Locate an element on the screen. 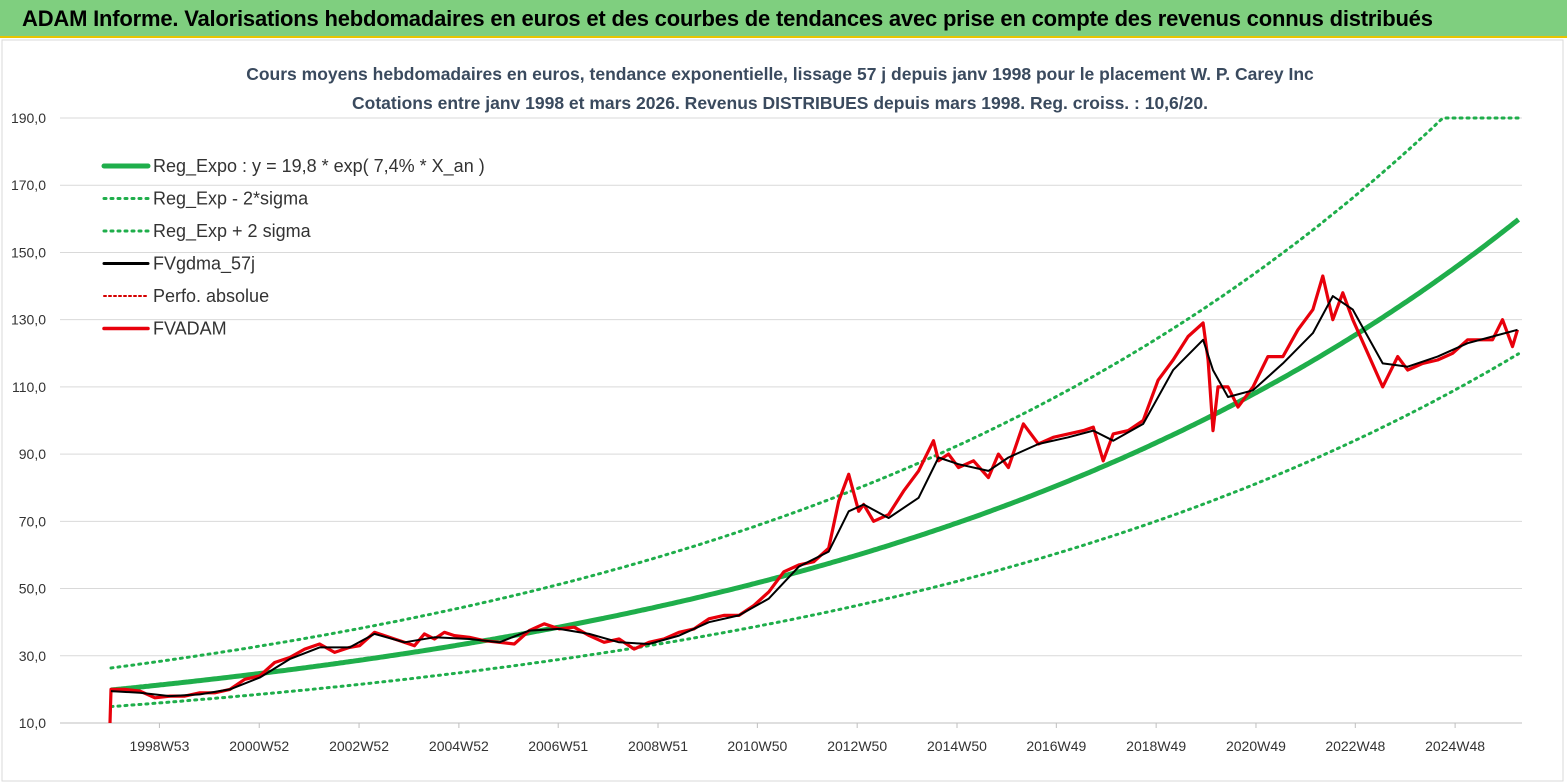  x-tick-label: 2014W50 is located at coordinates (957, 746).